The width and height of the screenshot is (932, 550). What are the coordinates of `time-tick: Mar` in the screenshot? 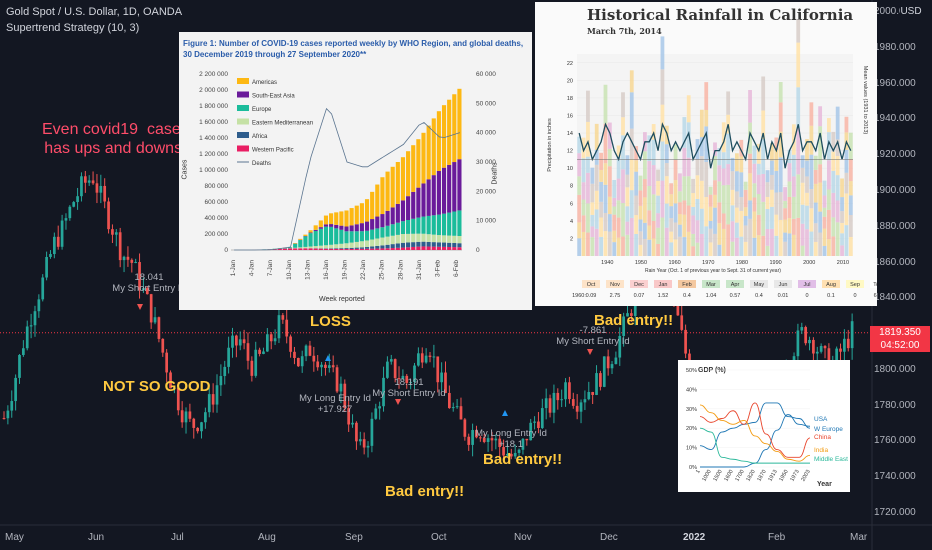 It's located at (859, 537).